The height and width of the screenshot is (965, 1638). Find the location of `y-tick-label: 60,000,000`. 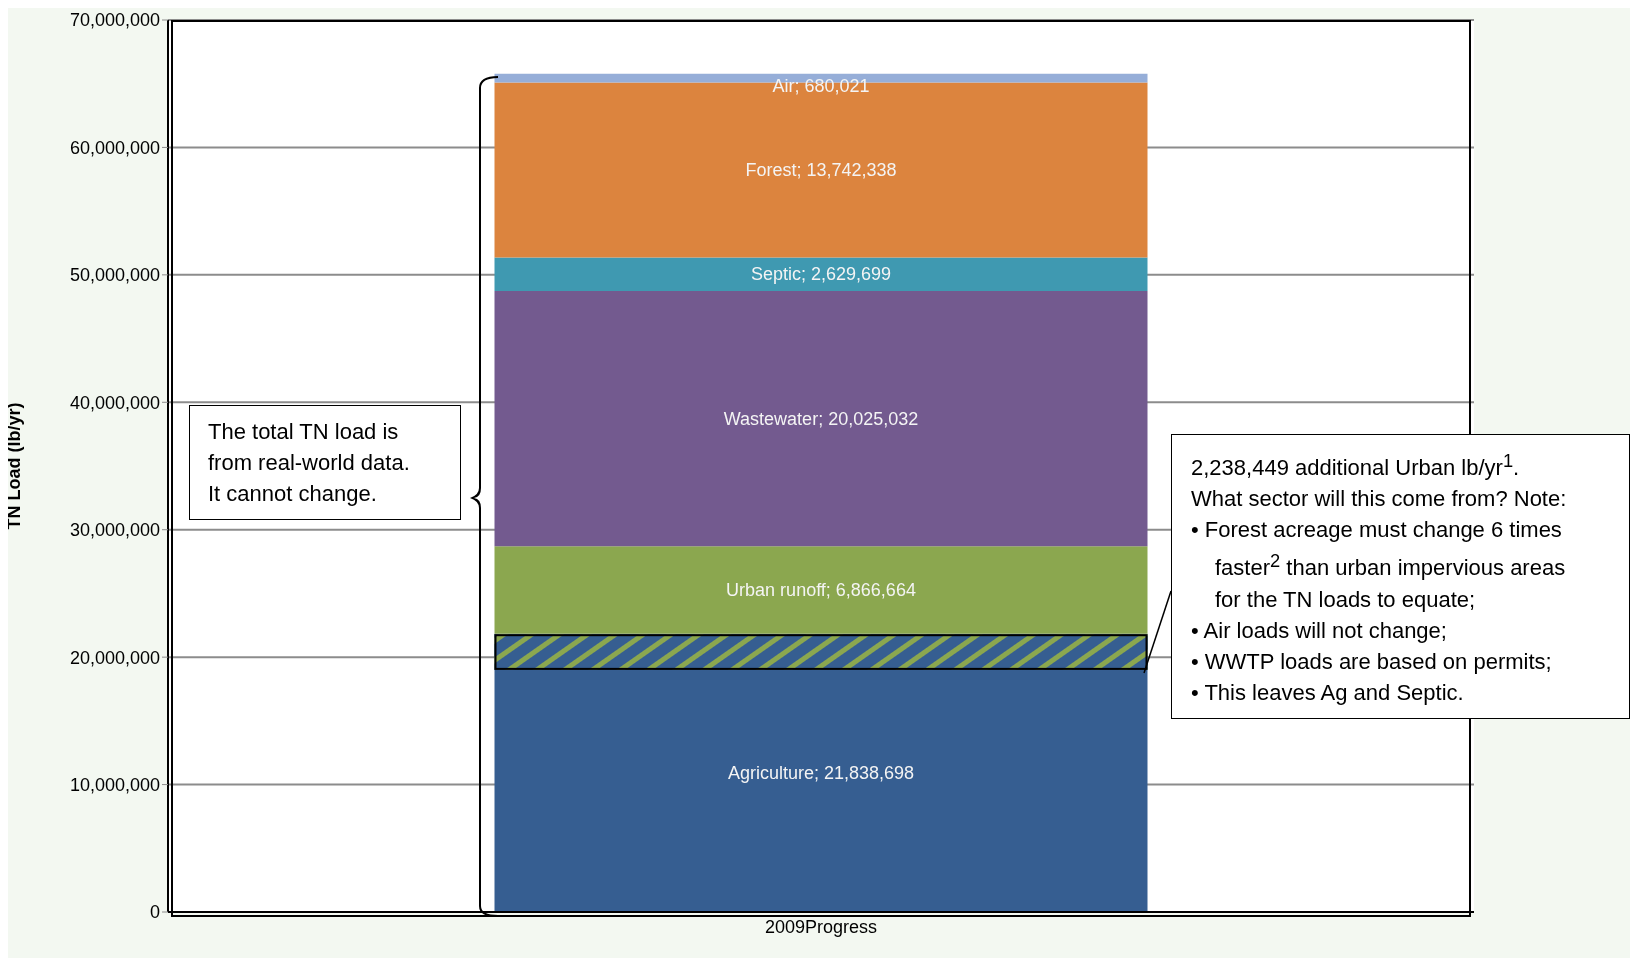

y-tick-label: 60,000,000 is located at coordinates (114, 147).